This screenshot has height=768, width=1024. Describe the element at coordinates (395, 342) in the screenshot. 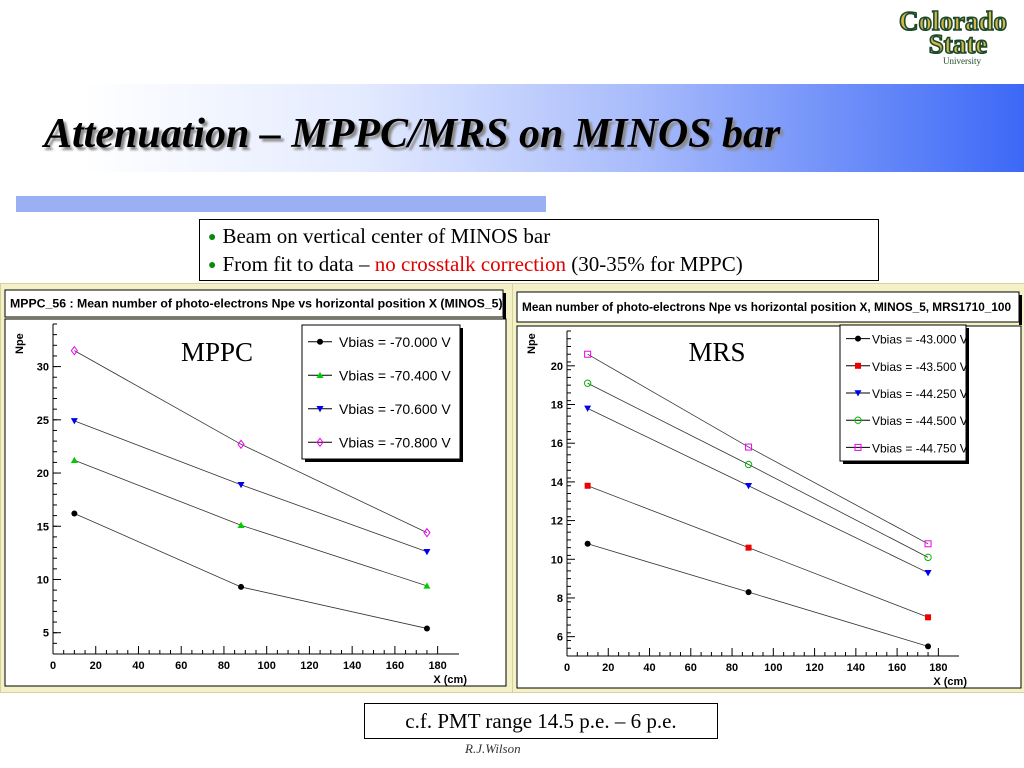

I see `legend-label: Vbias = -70.000 V` at that location.